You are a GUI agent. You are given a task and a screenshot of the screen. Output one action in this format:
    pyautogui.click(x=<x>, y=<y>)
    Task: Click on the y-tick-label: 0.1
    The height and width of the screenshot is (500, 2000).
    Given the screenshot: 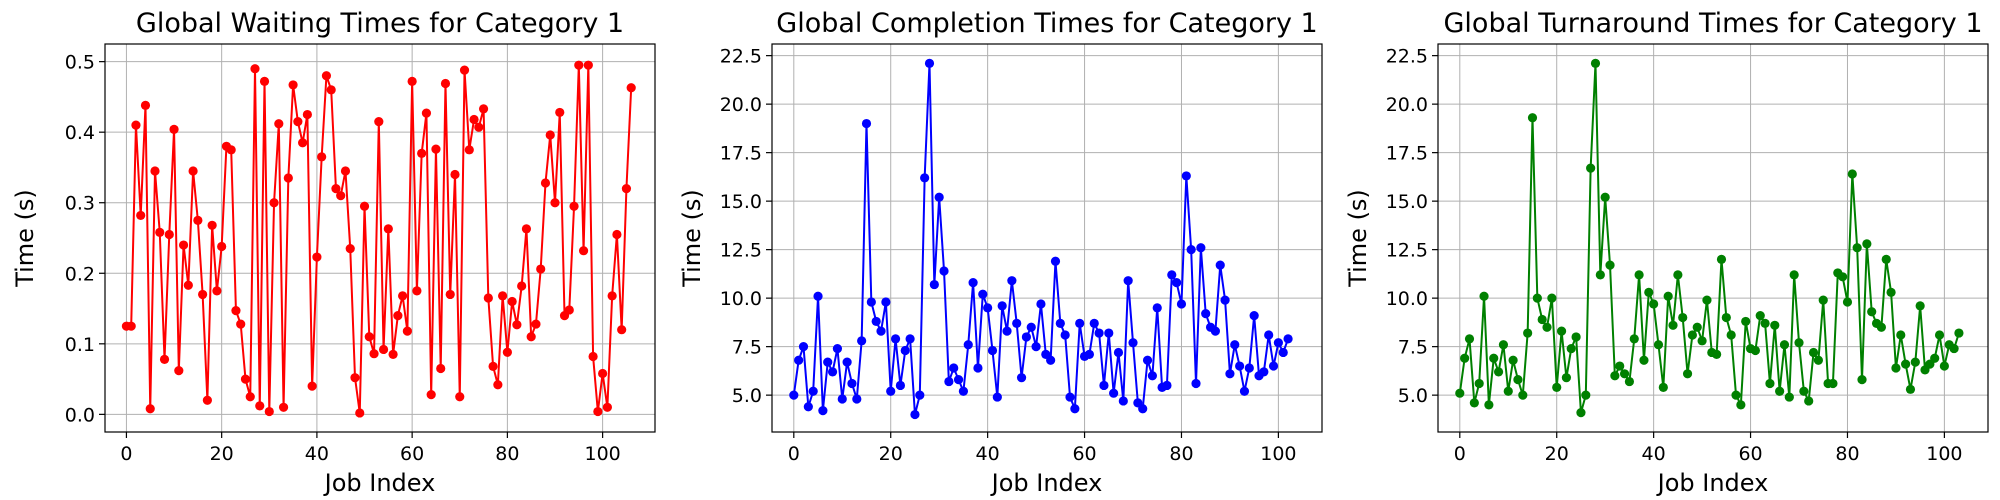 What is the action you would take?
    pyautogui.click(x=80, y=345)
    